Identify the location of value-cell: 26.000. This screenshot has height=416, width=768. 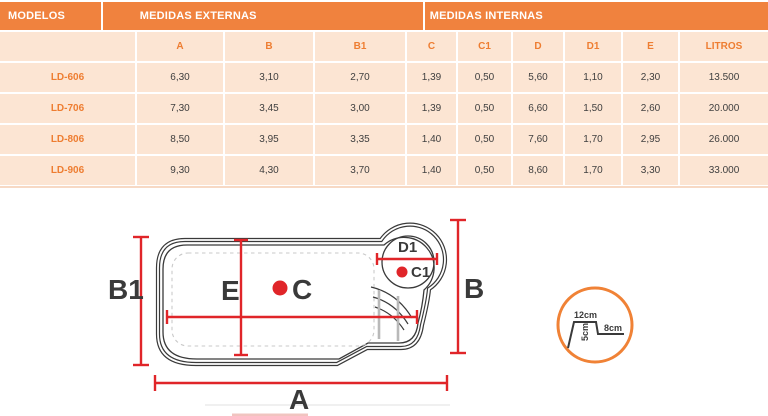
(724, 139).